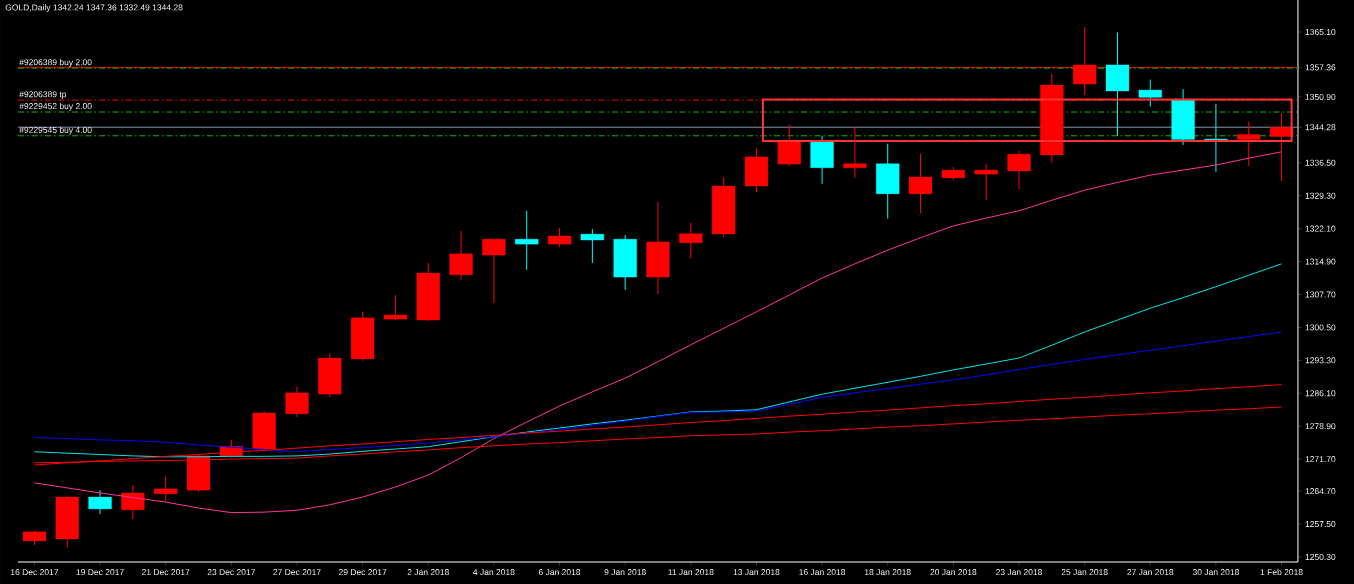 This screenshot has height=584, width=1354. What do you see at coordinates (1320, 294) in the screenshot?
I see `y-tick-label: 1307.70` at bounding box center [1320, 294].